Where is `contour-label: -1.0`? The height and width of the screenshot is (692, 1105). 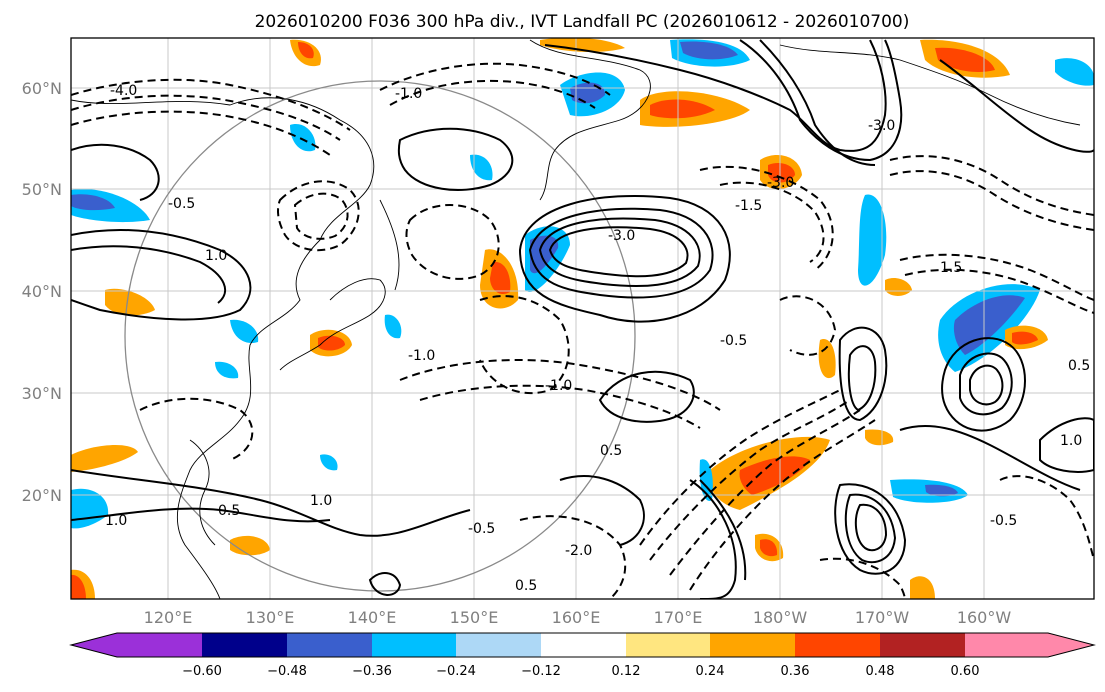
contour-label: -1.0 is located at coordinates (421, 356).